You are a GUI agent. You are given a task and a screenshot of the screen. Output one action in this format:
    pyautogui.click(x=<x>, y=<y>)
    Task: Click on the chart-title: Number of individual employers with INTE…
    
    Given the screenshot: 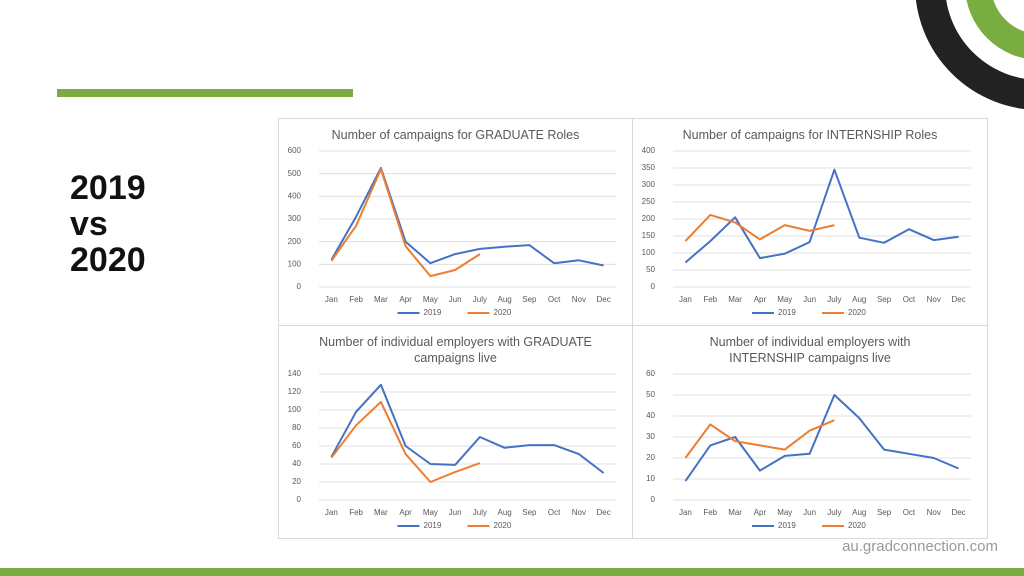 What is the action you would take?
    pyautogui.click(x=810, y=350)
    